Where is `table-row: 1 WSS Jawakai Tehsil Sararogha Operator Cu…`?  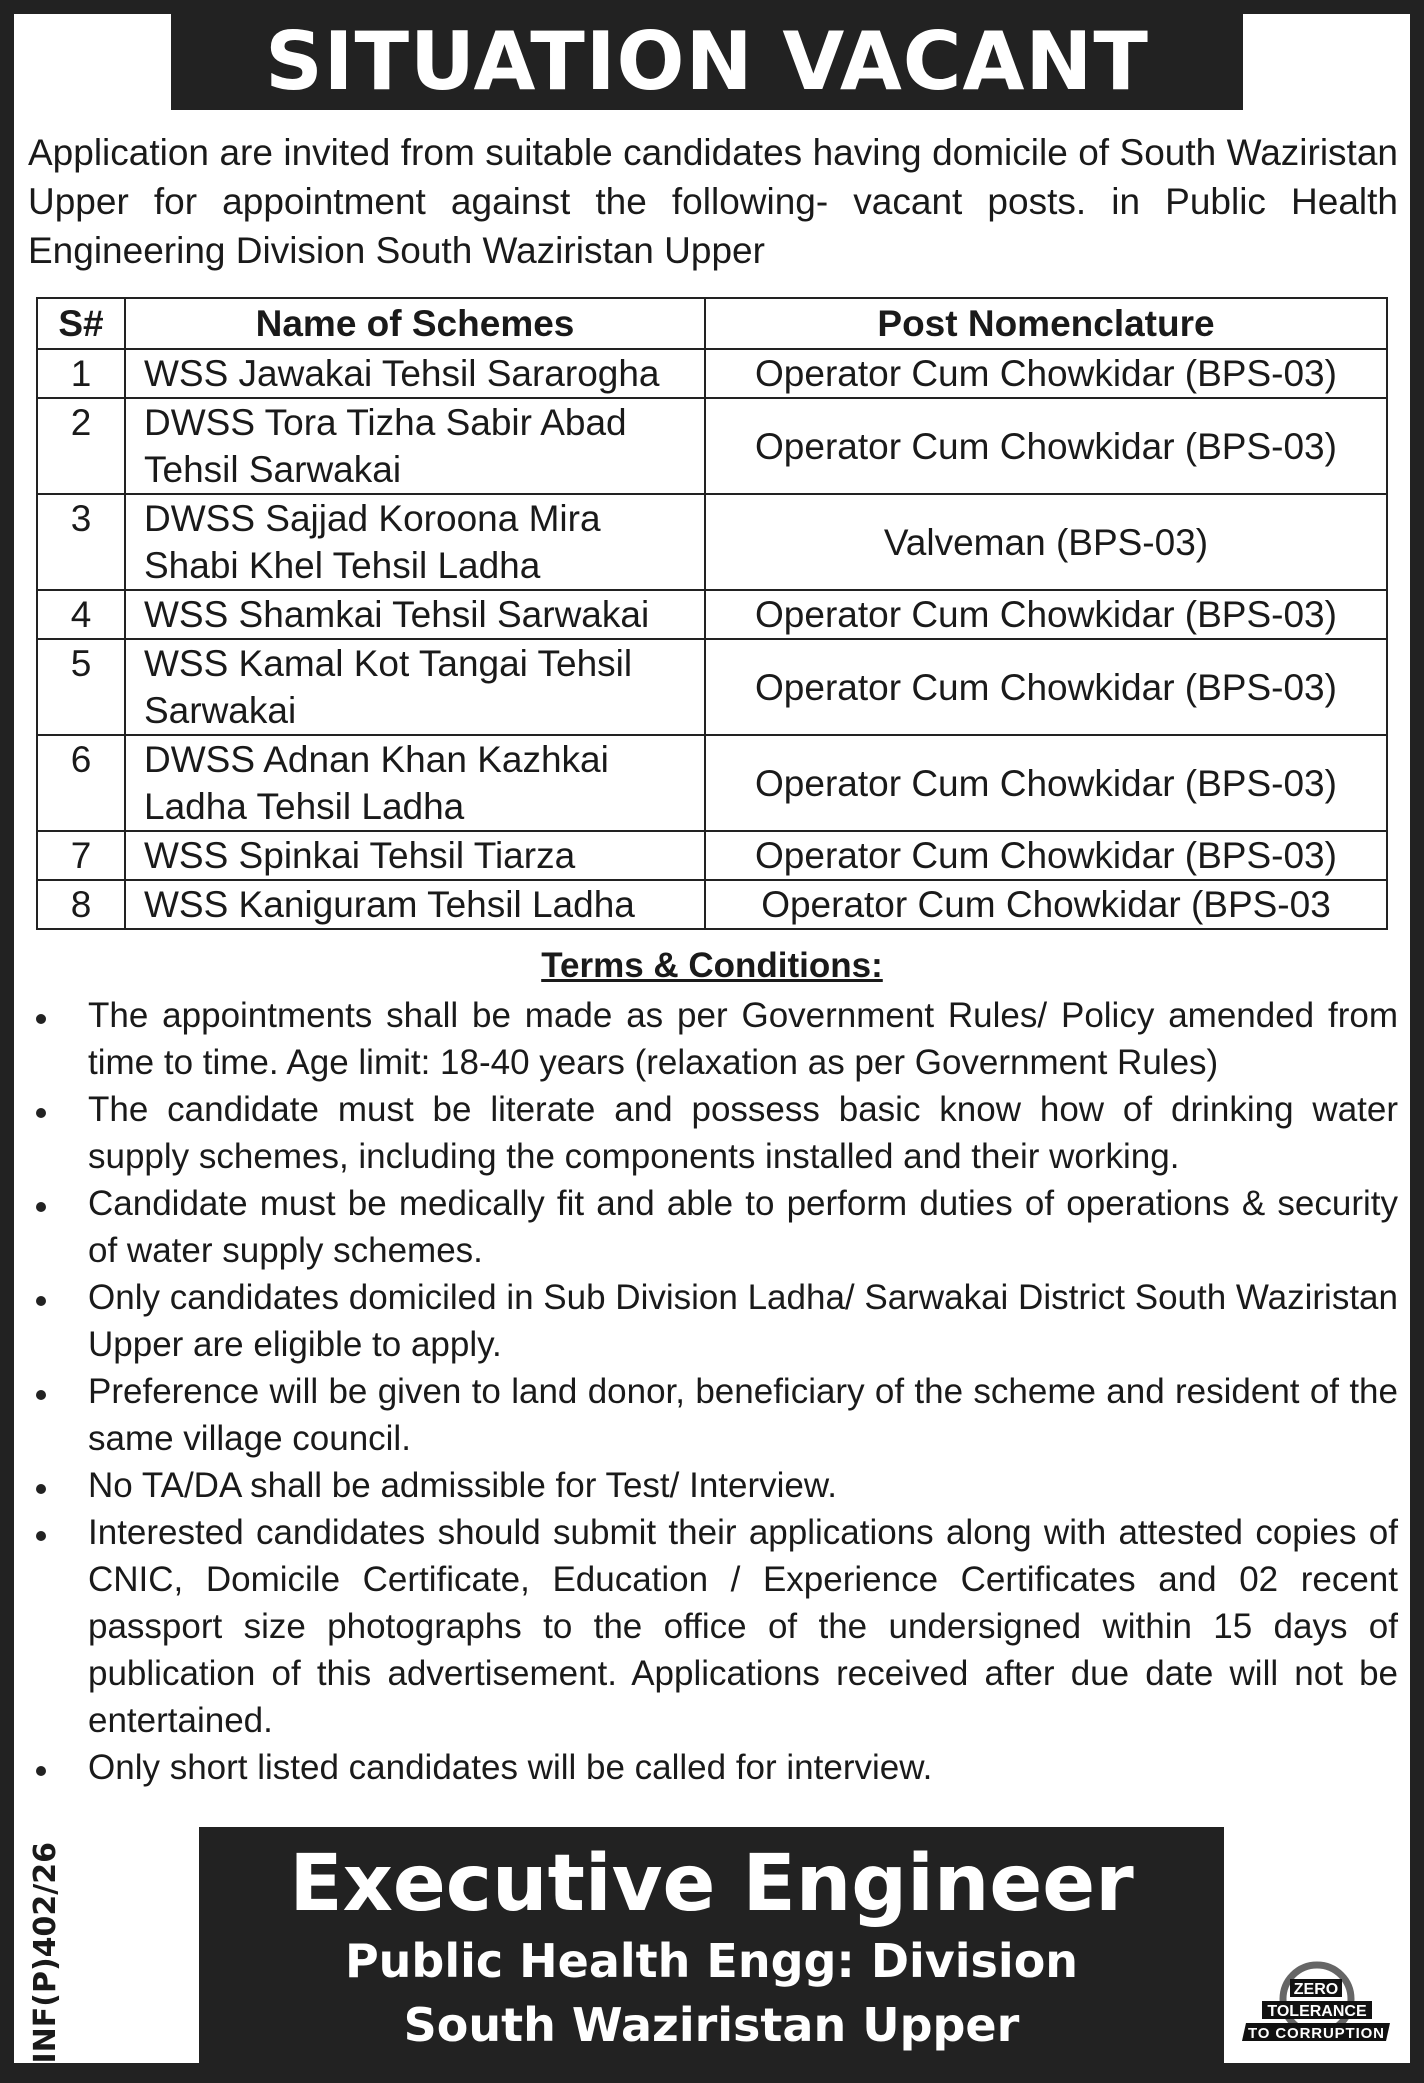
table-row: 1 WSS Jawakai Tehsil Sararogha Operator Cu… is located at coordinates (712, 373).